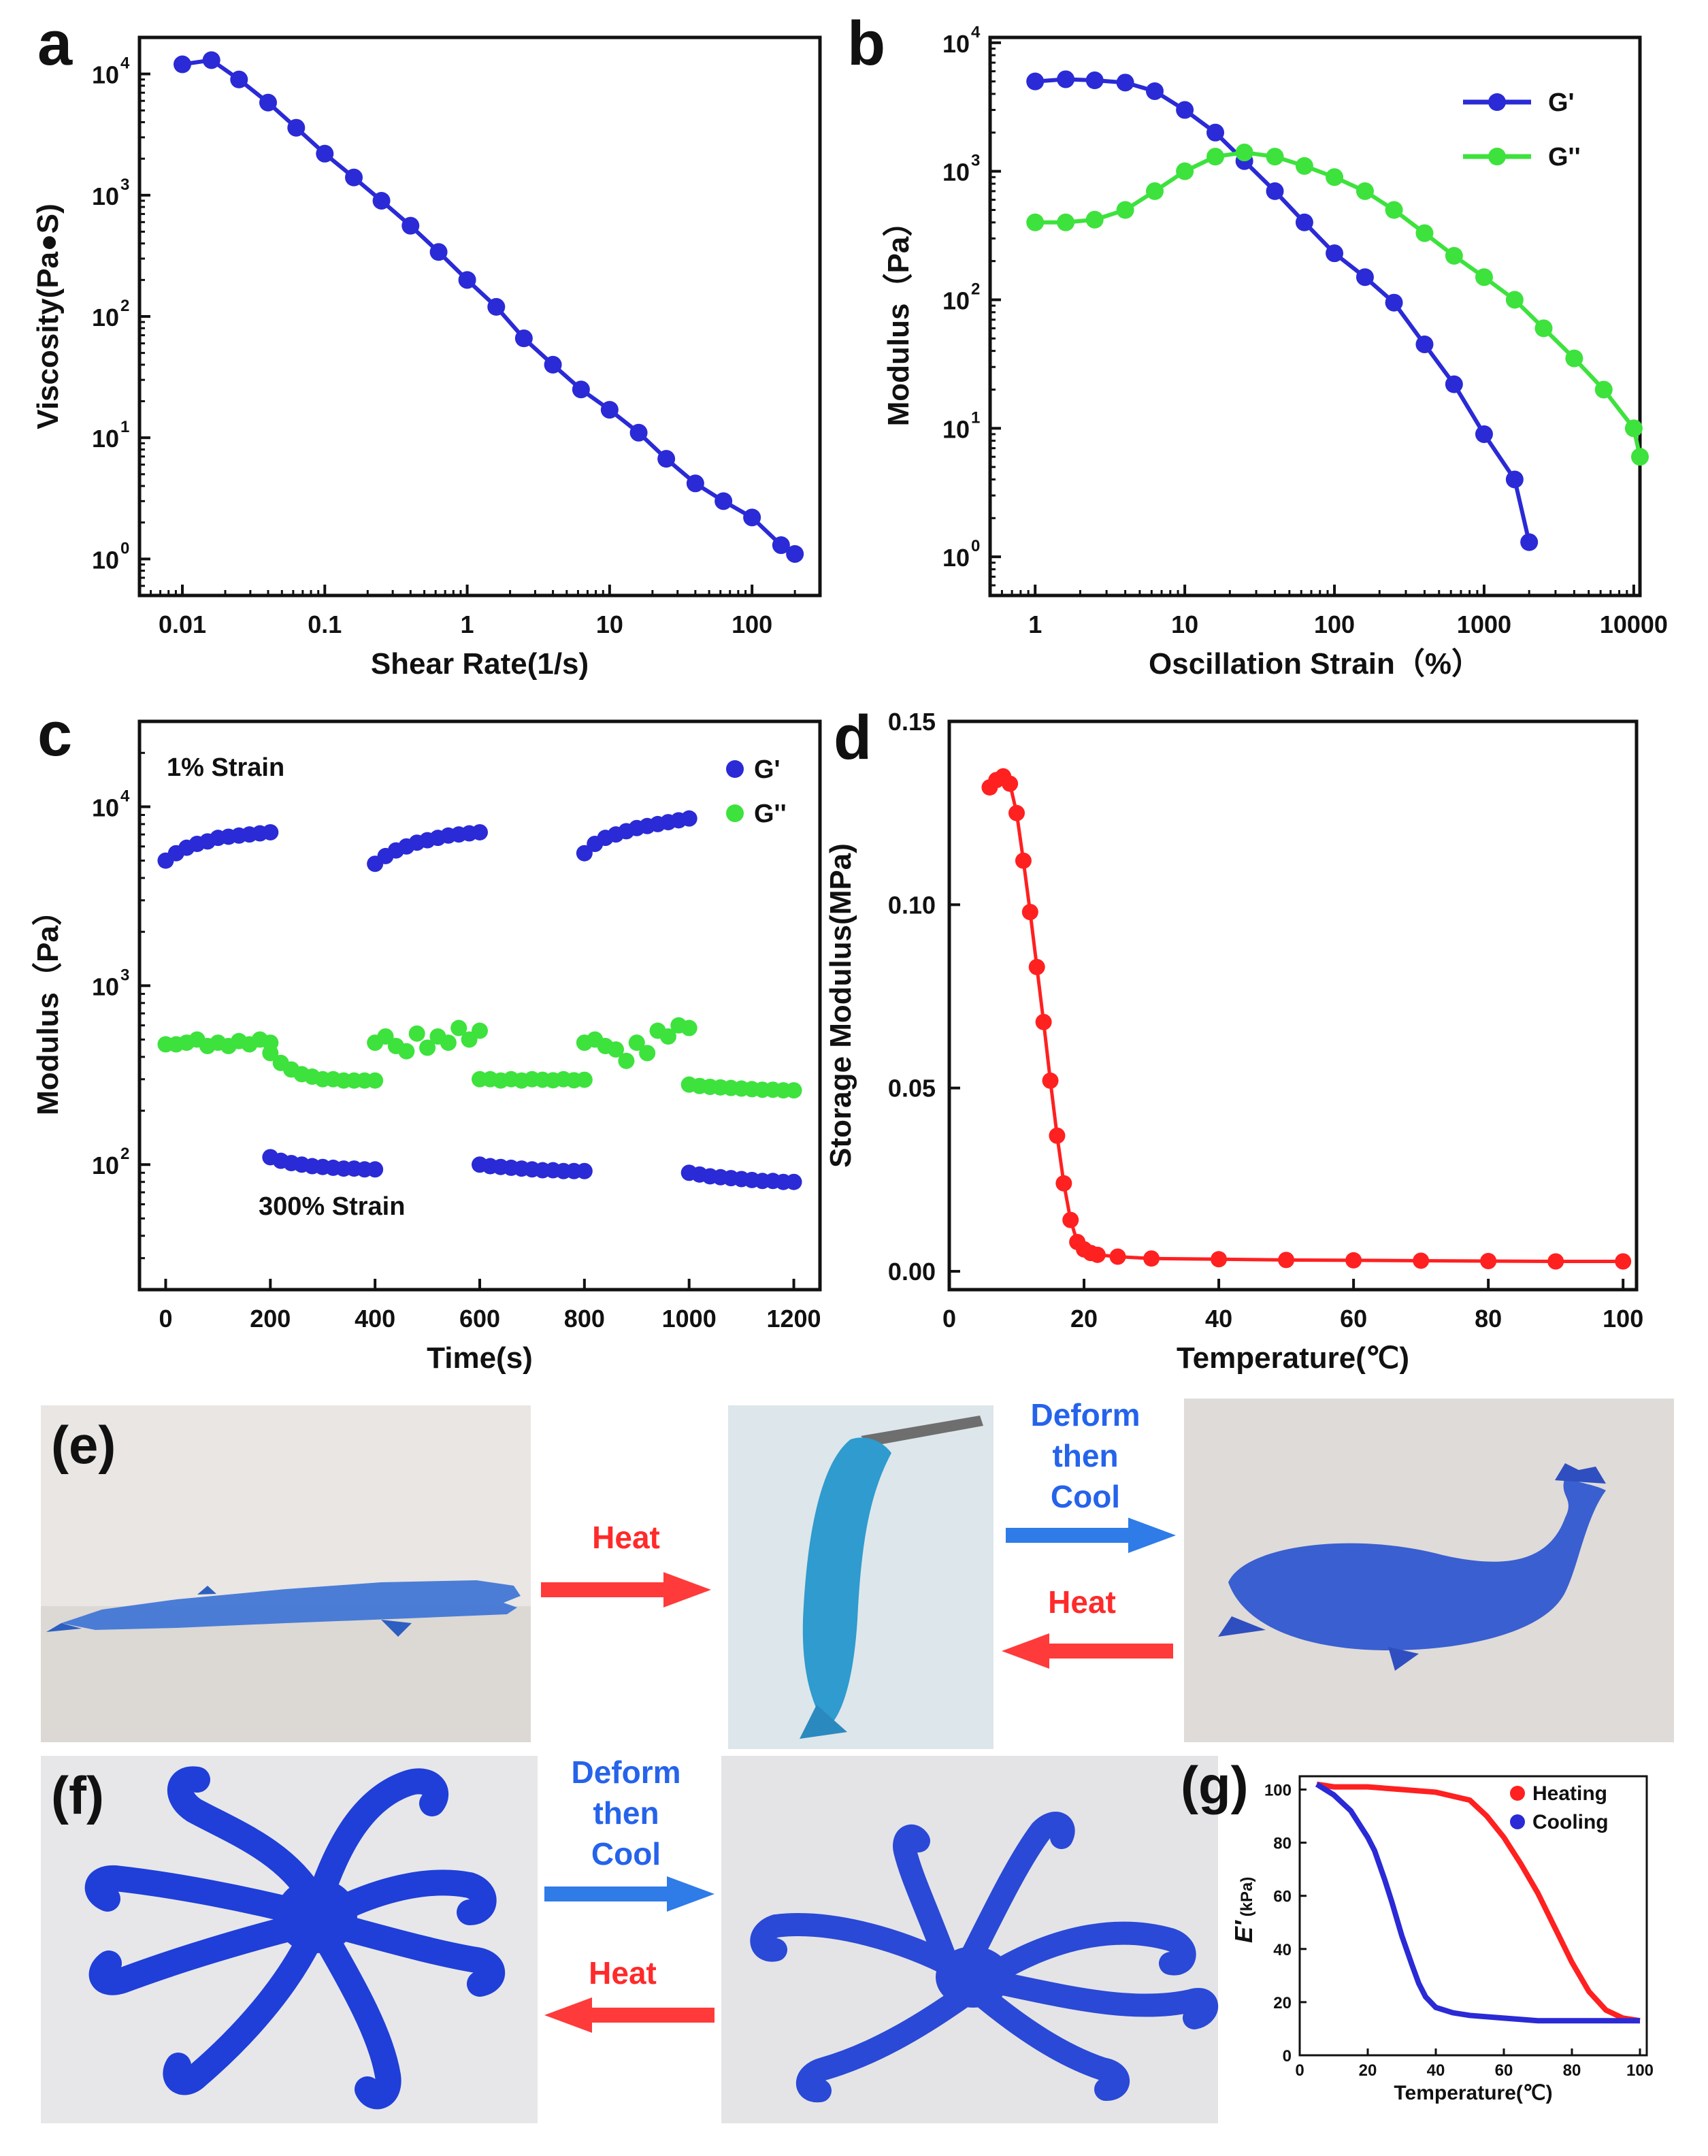  Describe the element at coordinates (286, 1573) in the screenshot. I see `photo-e-flat-whale` at that location.